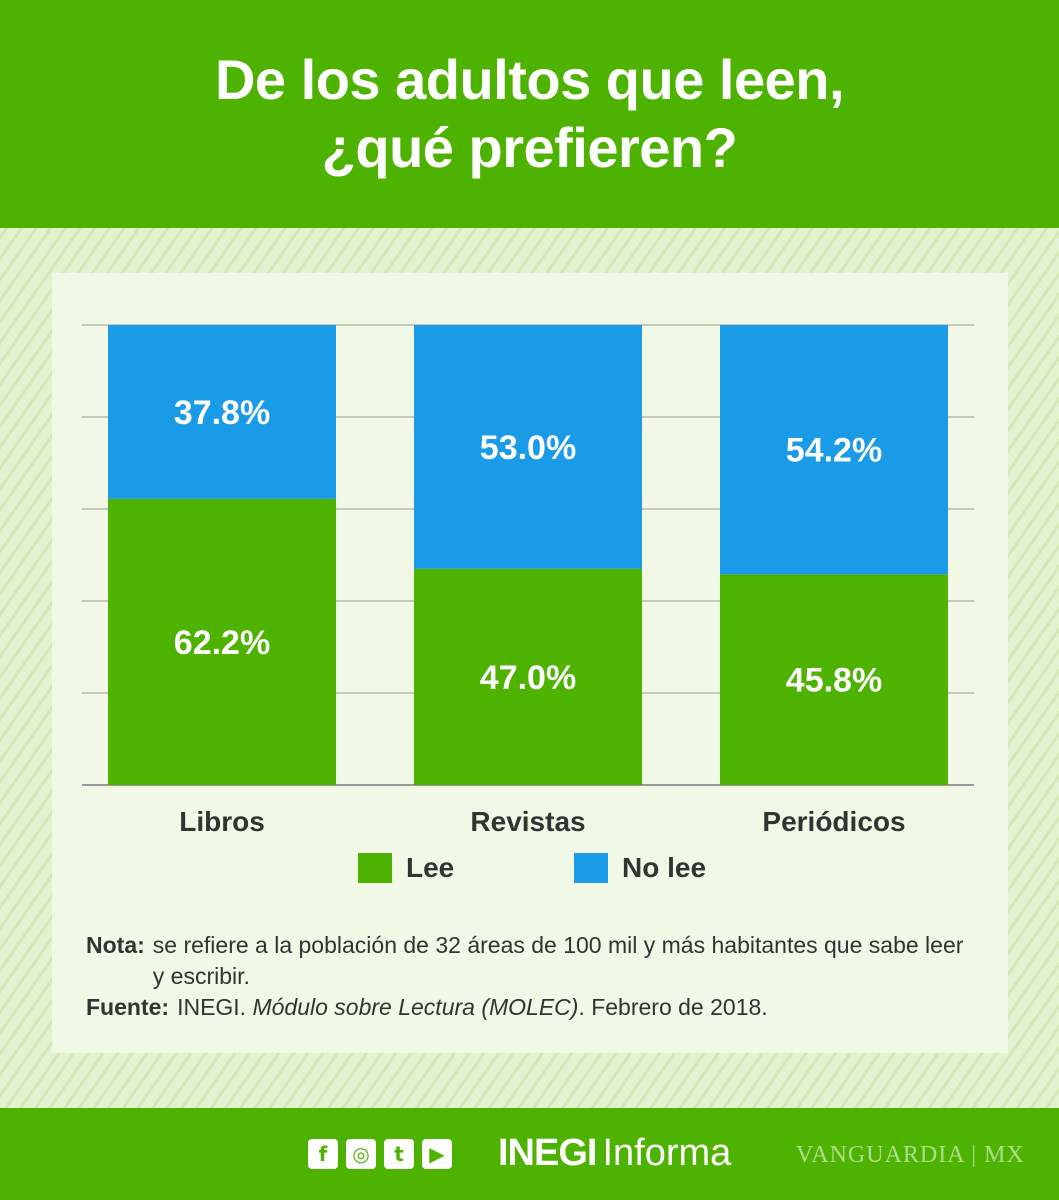  Describe the element at coordinates (667, 1153) in the screenshot. I see `brand-informa: Informa` at that location.